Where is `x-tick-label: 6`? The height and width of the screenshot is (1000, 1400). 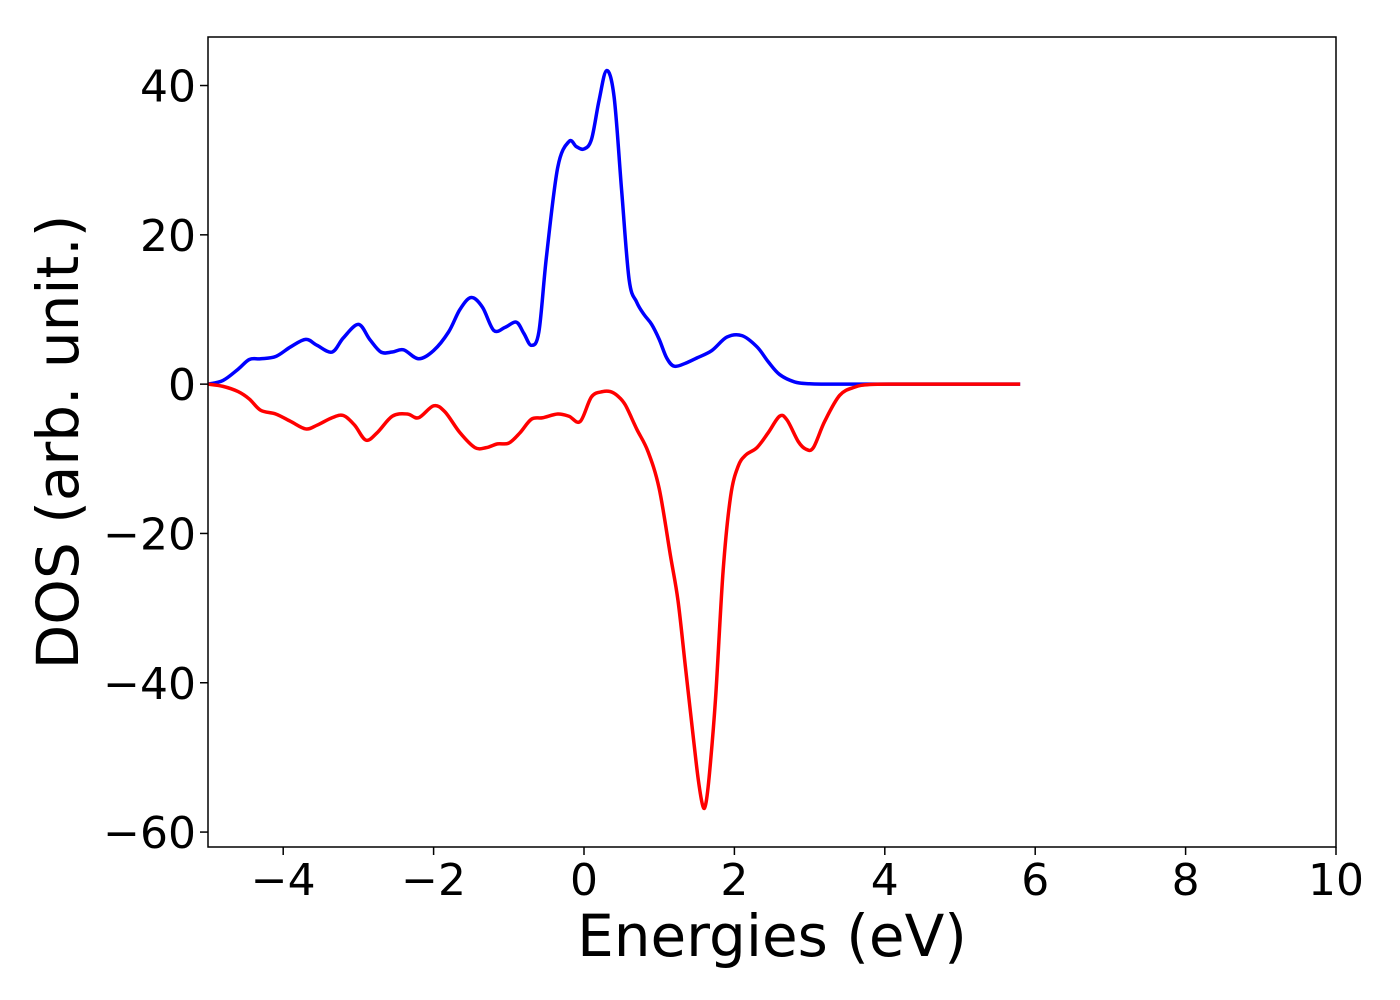
x-tick-label: 6 is located at coordinates (1035, 880).